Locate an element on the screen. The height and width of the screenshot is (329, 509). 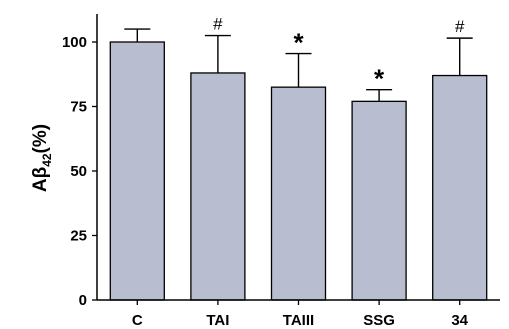
annotations-group: # * * # is located at coordinates (339, 54).